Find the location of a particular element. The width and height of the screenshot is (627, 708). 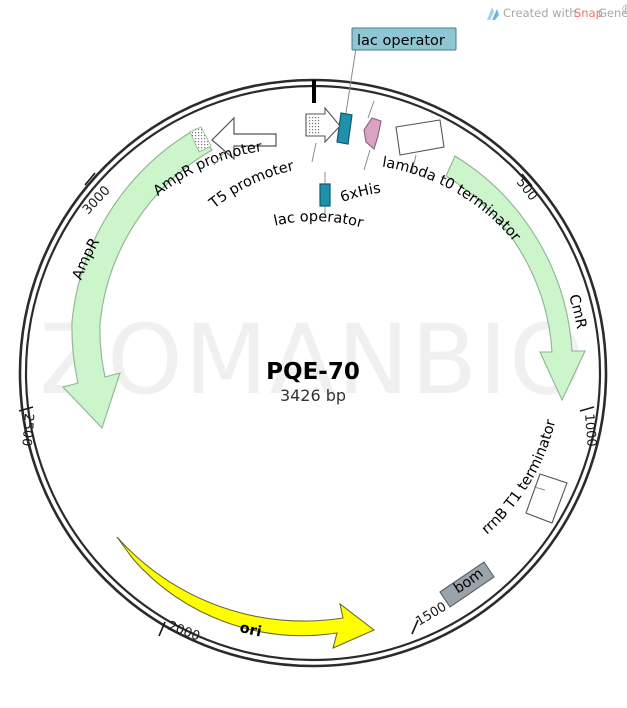

callout-lac-operator: lac operator is located at coordinates (404, 39).